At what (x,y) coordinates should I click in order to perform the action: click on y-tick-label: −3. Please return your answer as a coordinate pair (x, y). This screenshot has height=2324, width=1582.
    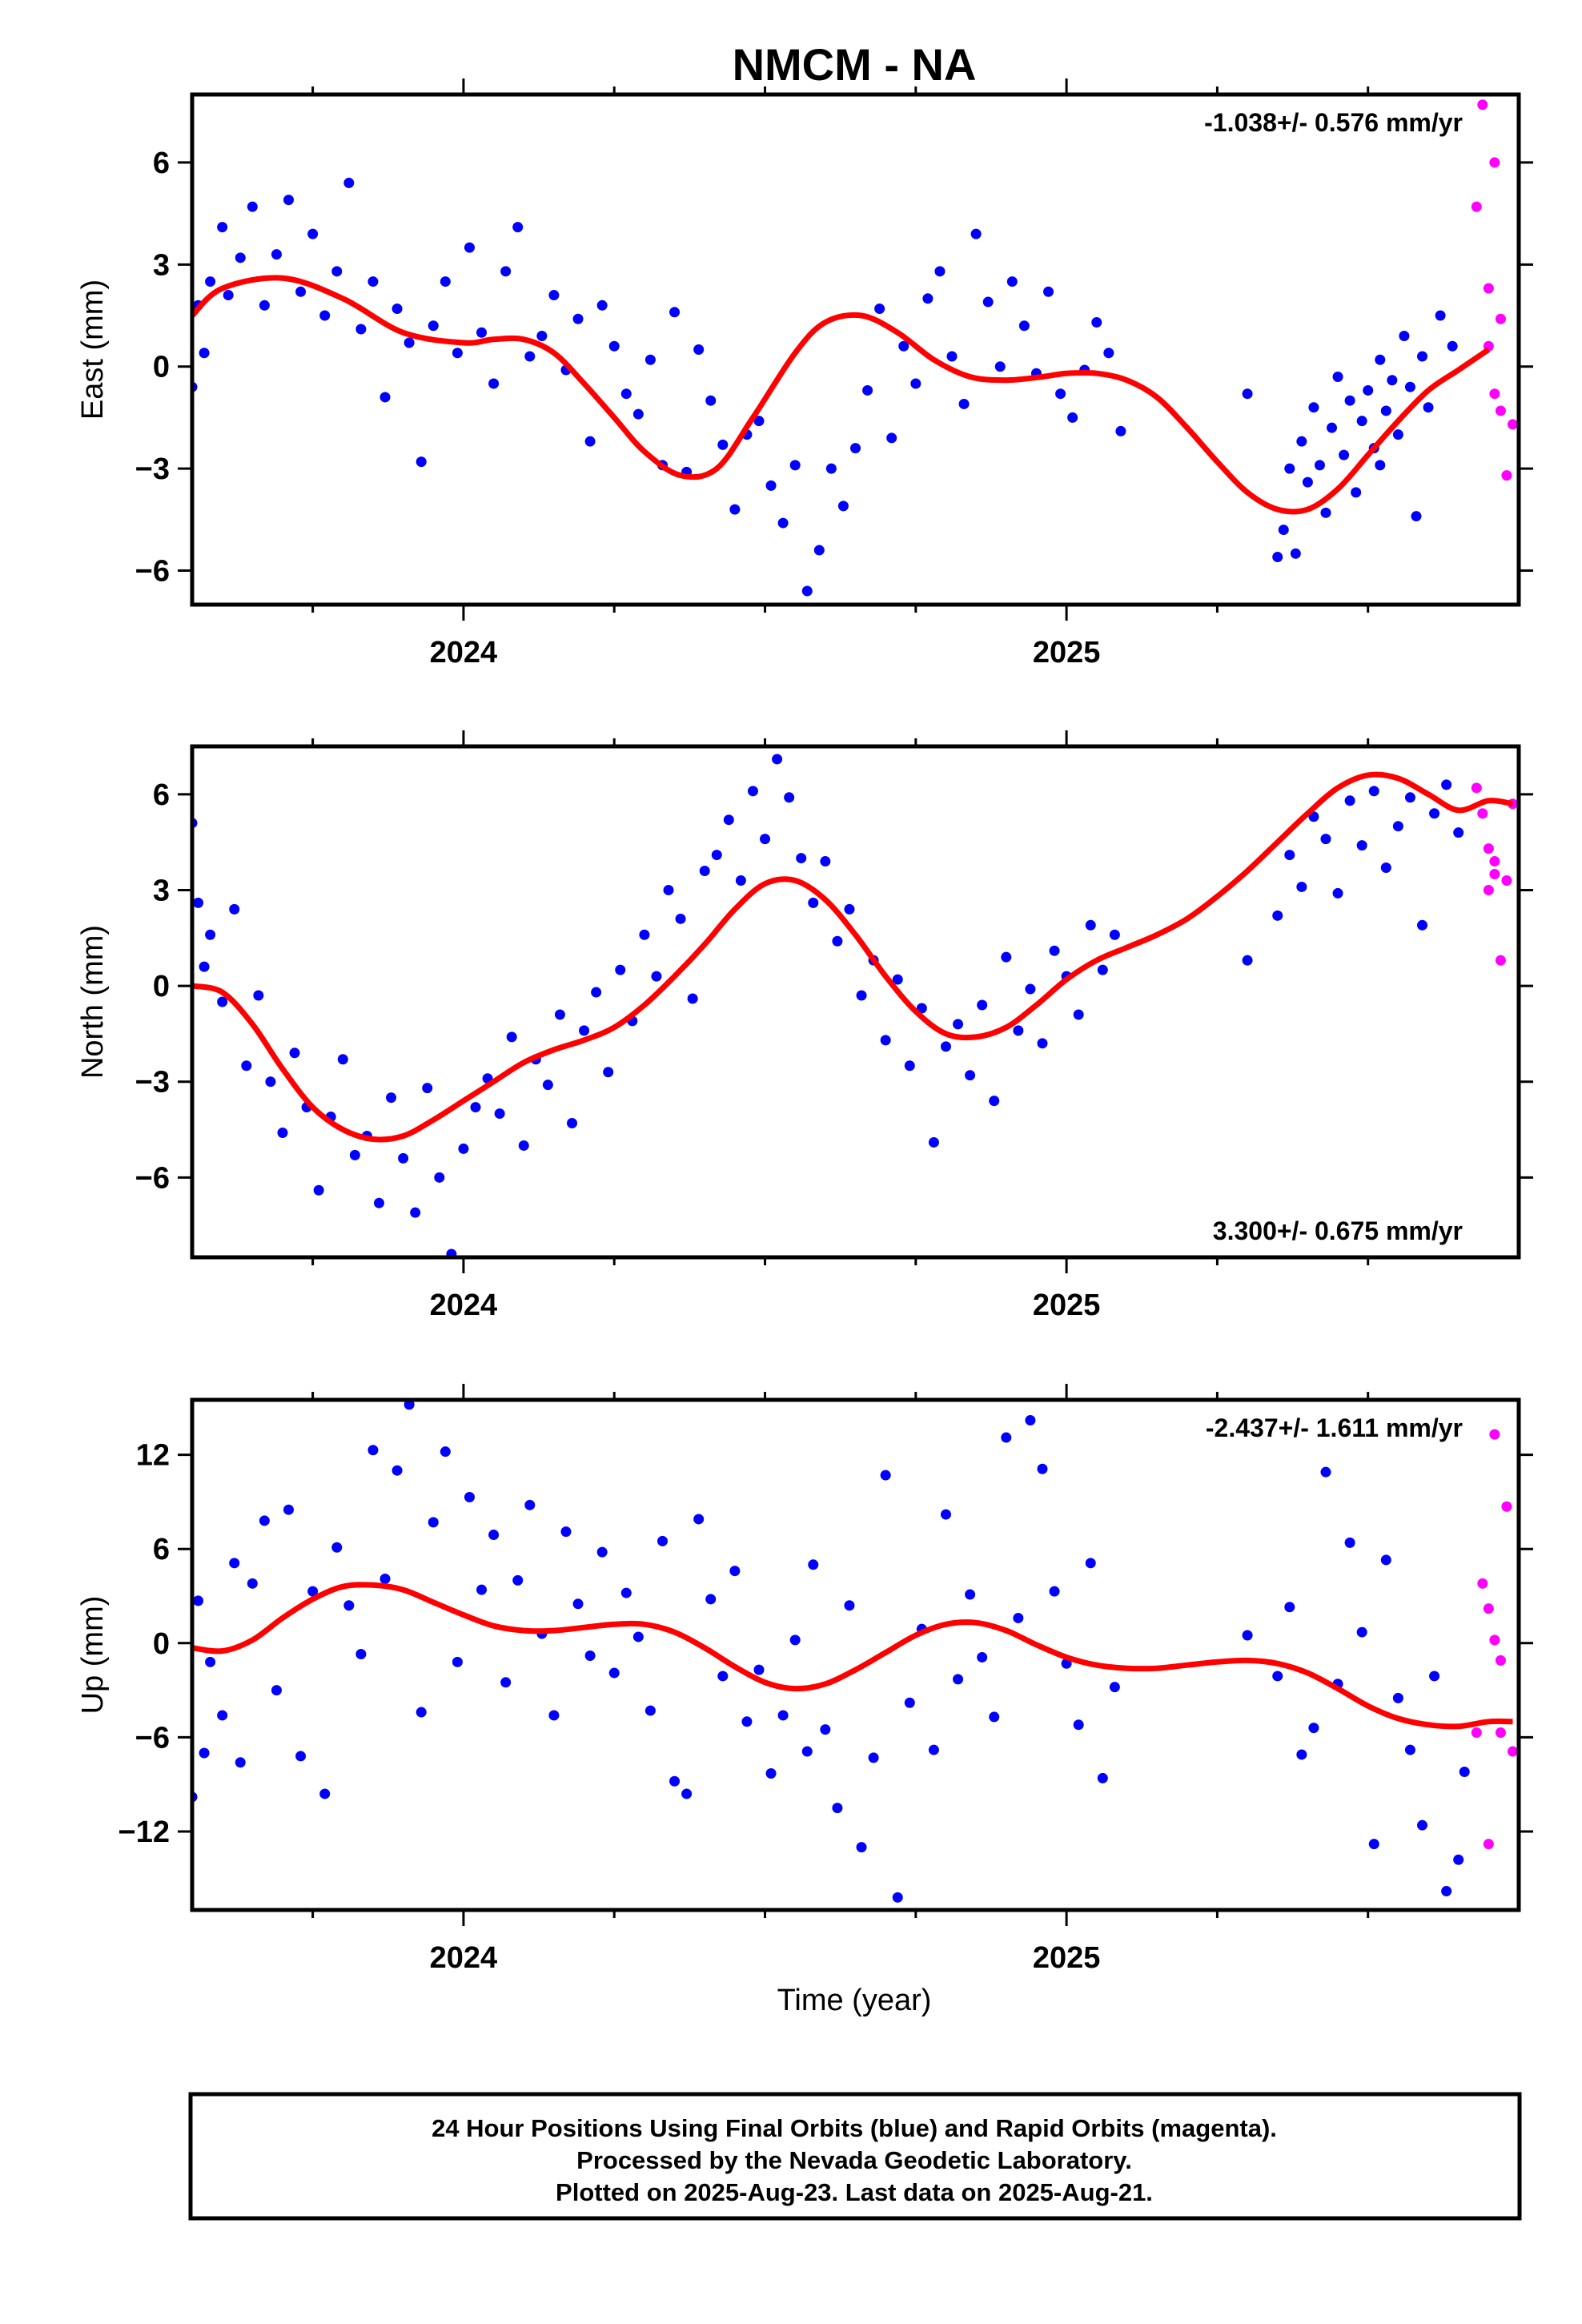
    Looking at the image, I should click on (152, 469).